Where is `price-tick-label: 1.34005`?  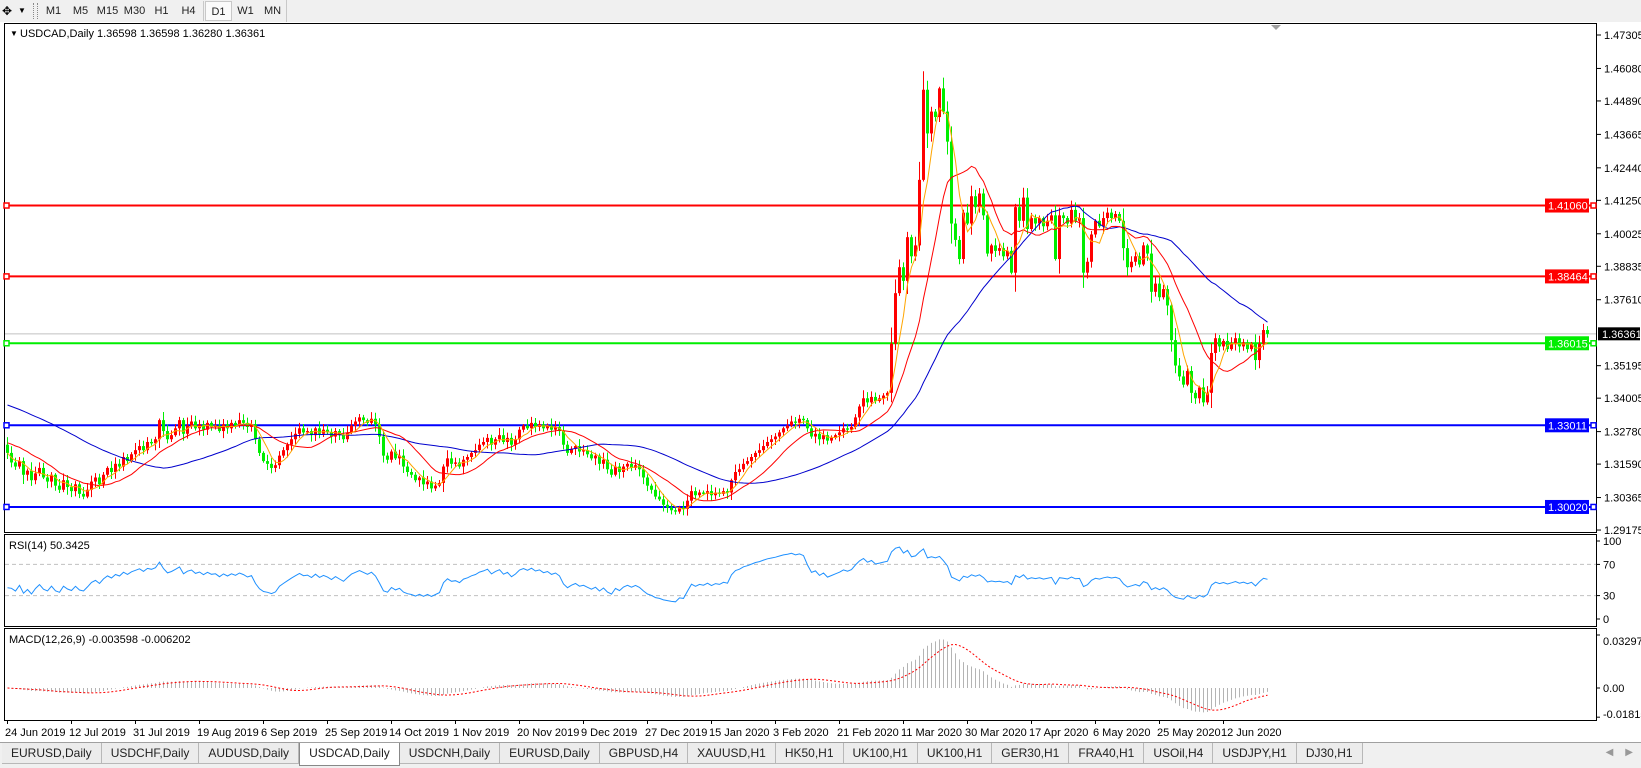
price-tick-label: 1.34005 is located at coordinates (1622, 399).